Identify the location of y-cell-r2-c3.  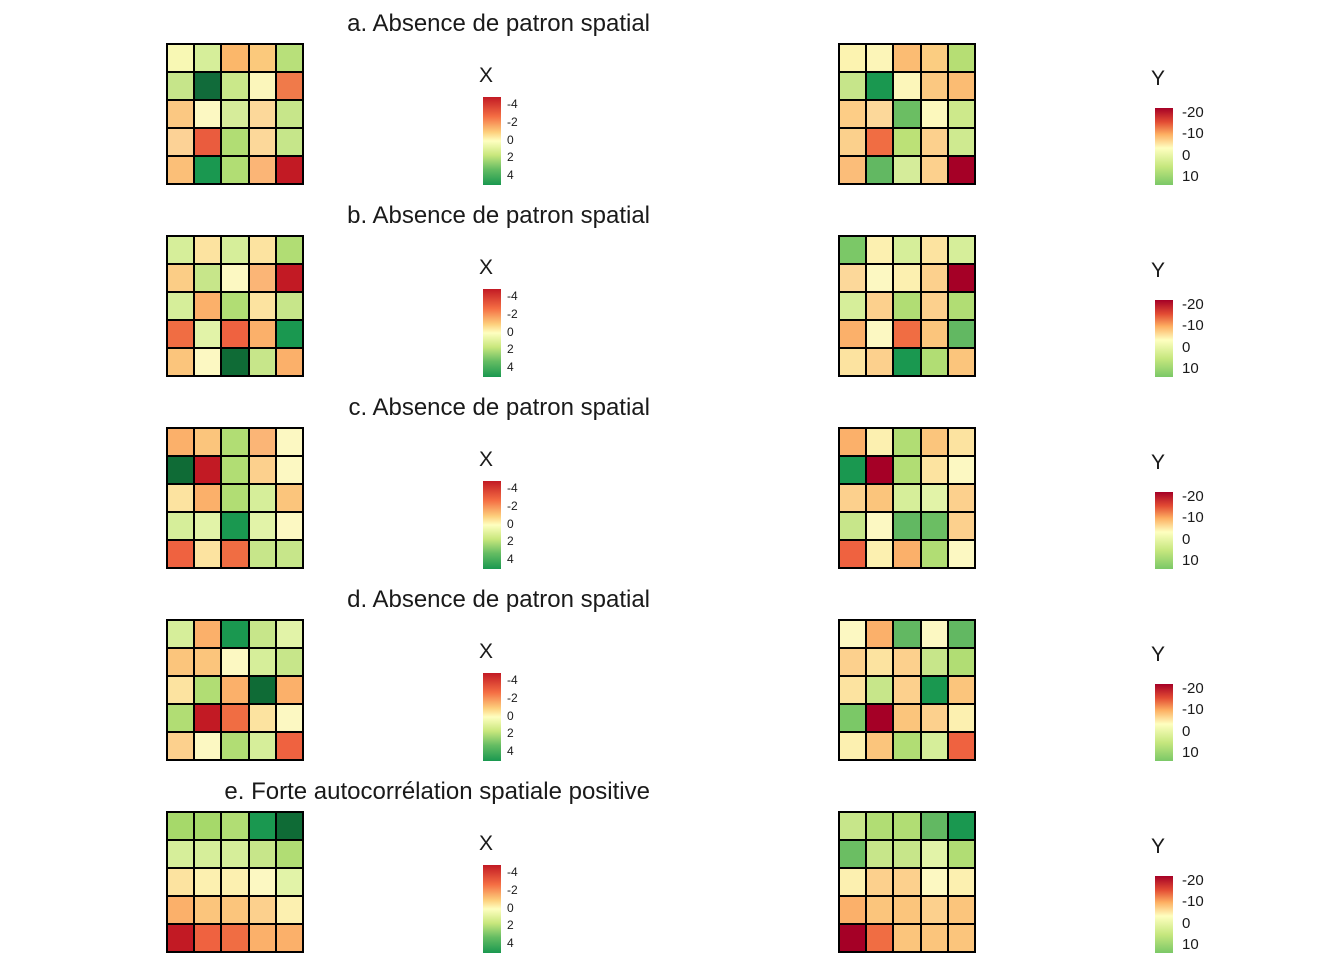
(934, 882).